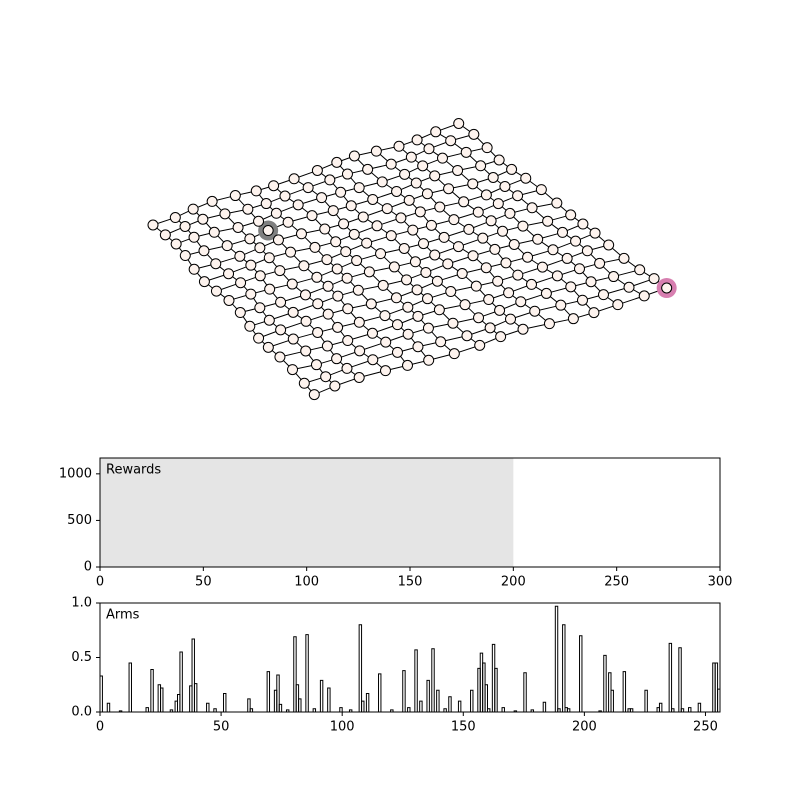 This screenshot has height=804, width=800. I want to click on panel-label: Rewards, so click(133, 470).